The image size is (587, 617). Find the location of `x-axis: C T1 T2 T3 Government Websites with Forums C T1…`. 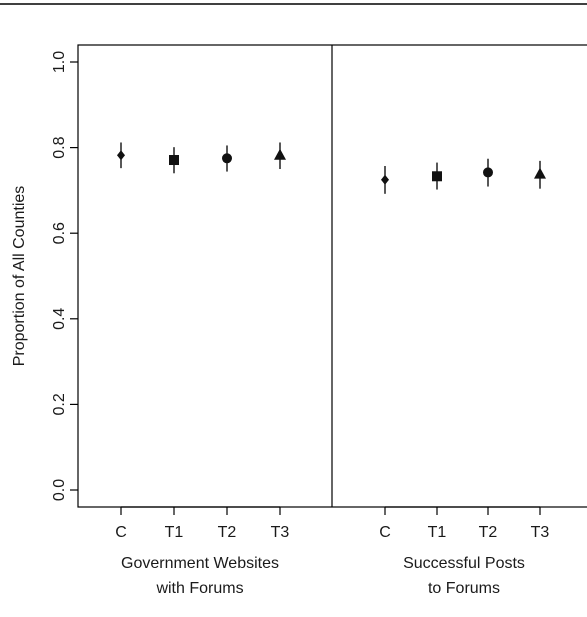

x-axis: C T1 T2 T3 Government Websites with Forums C T1… is located at coordinates (332, 551).